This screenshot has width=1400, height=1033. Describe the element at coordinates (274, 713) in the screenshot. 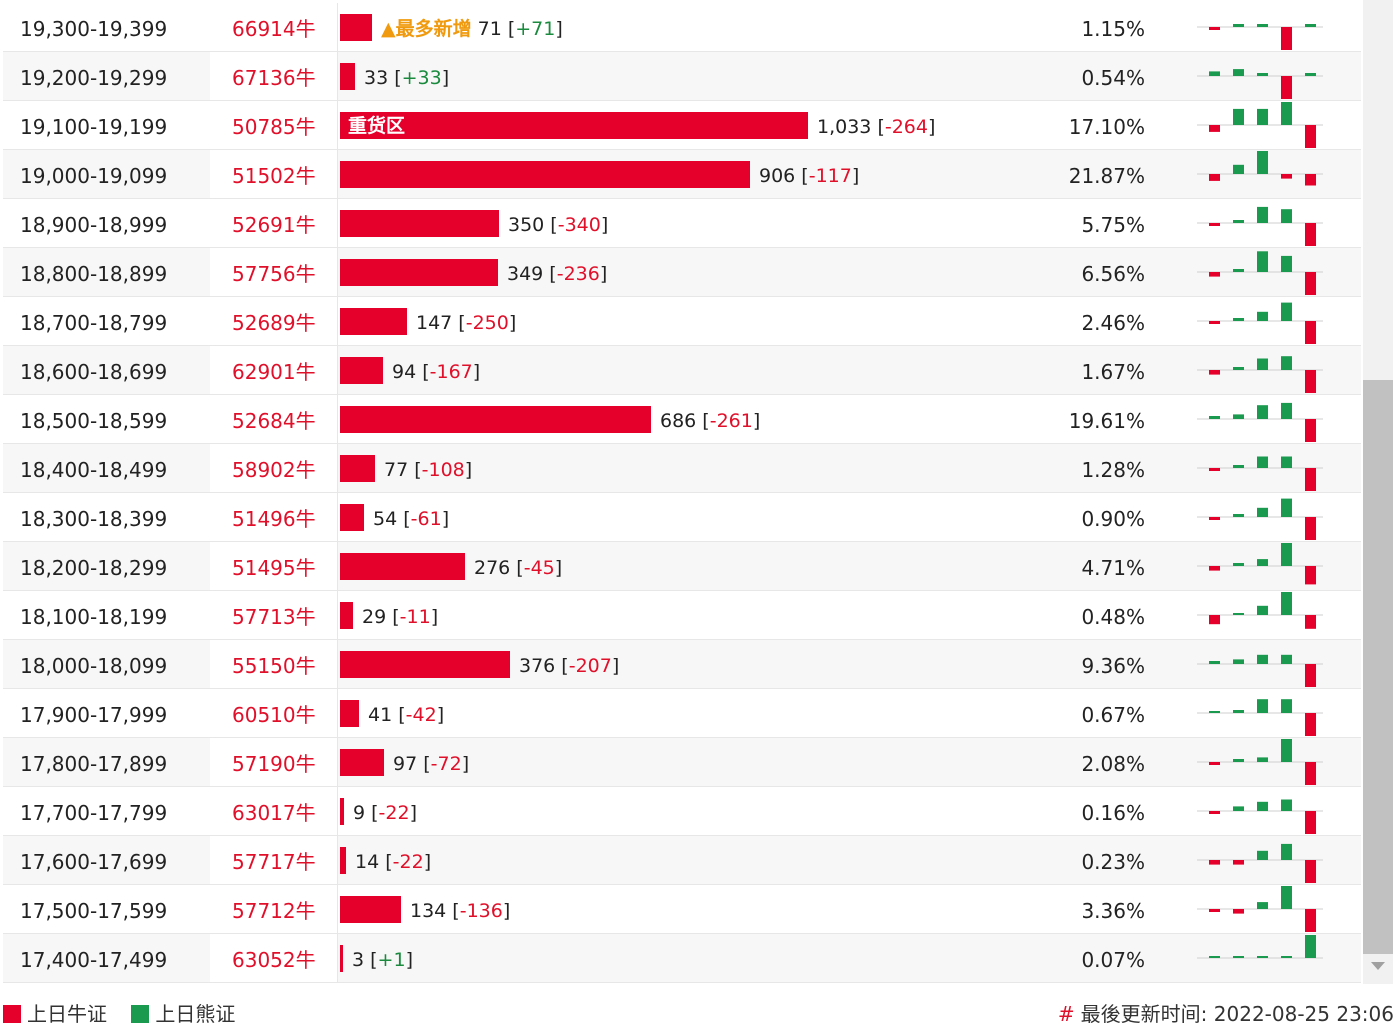

I see `cbbc-code: 60510牛` at that location.